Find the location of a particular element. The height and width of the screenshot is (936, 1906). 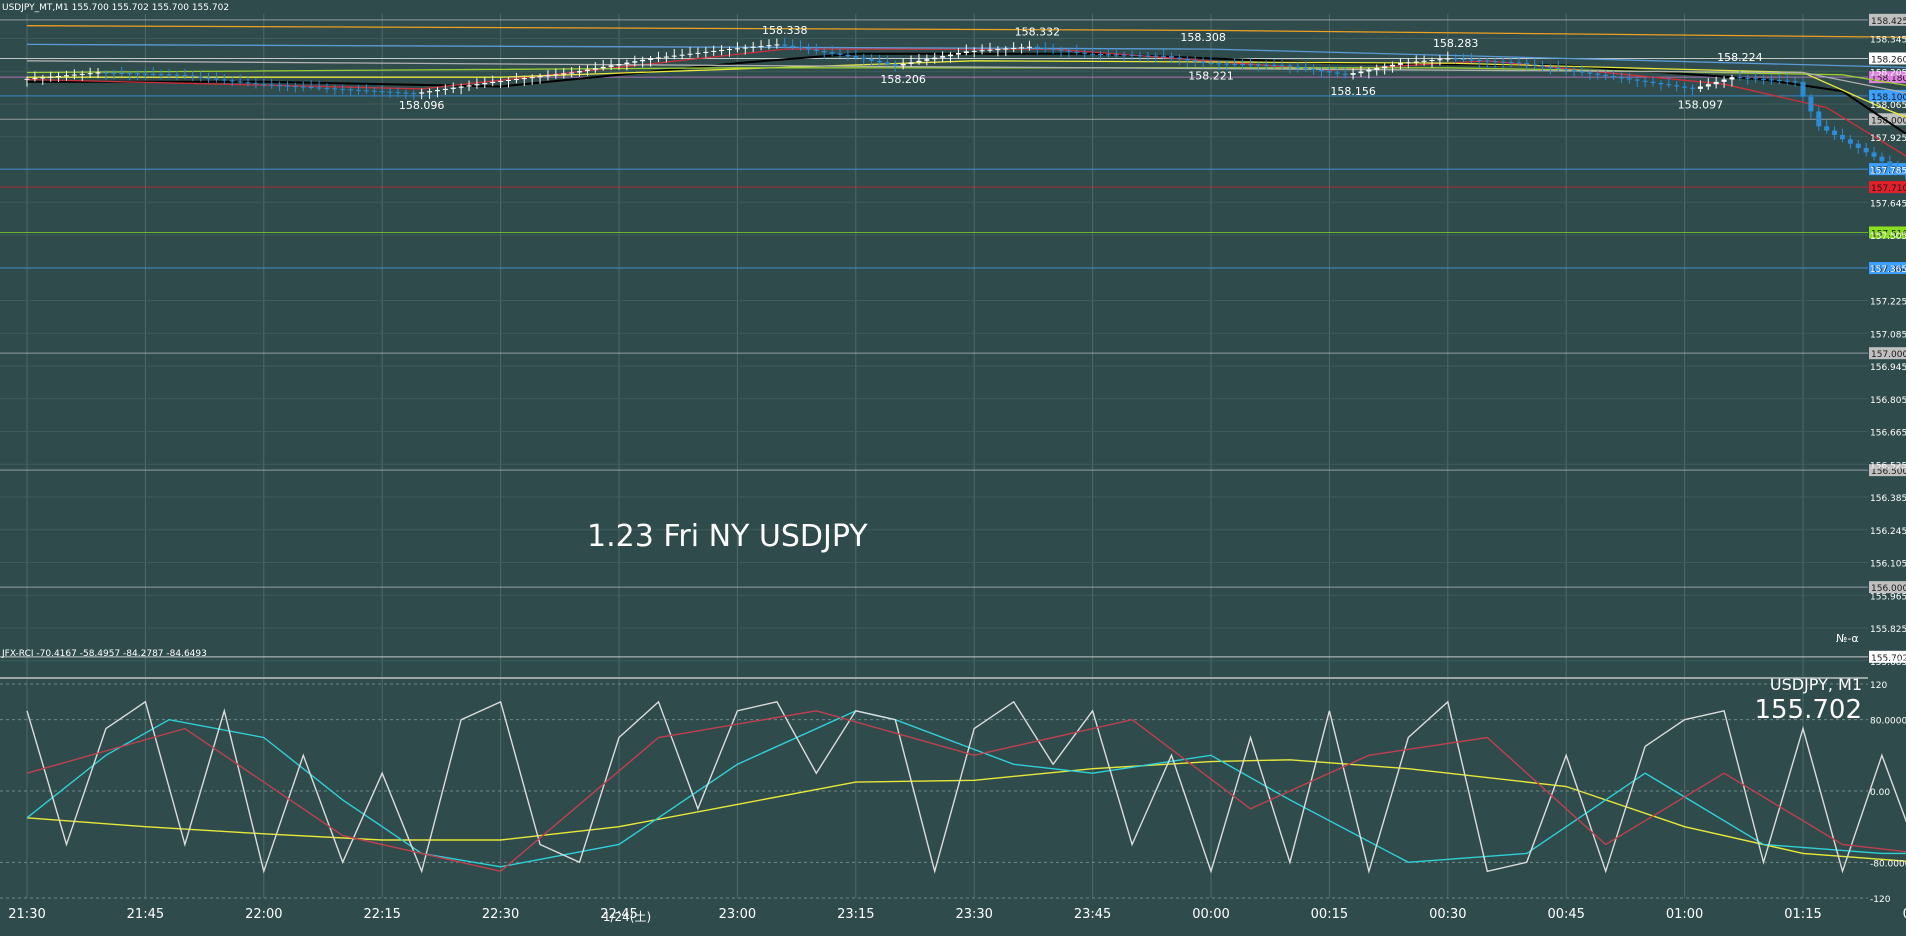

x-tick-label: 23:45 is located at coordinates (1092, 914).